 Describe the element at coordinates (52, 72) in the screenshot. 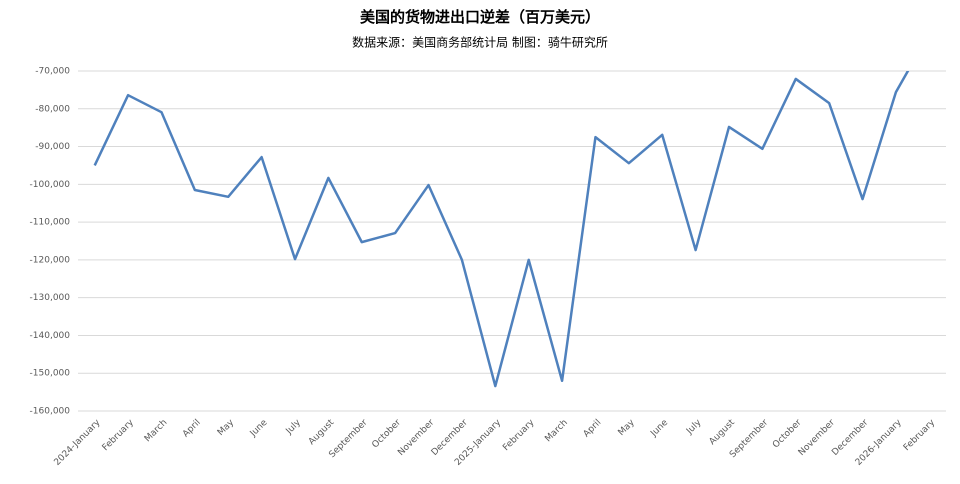

I see `y-tick-label: -70,000` at that location.